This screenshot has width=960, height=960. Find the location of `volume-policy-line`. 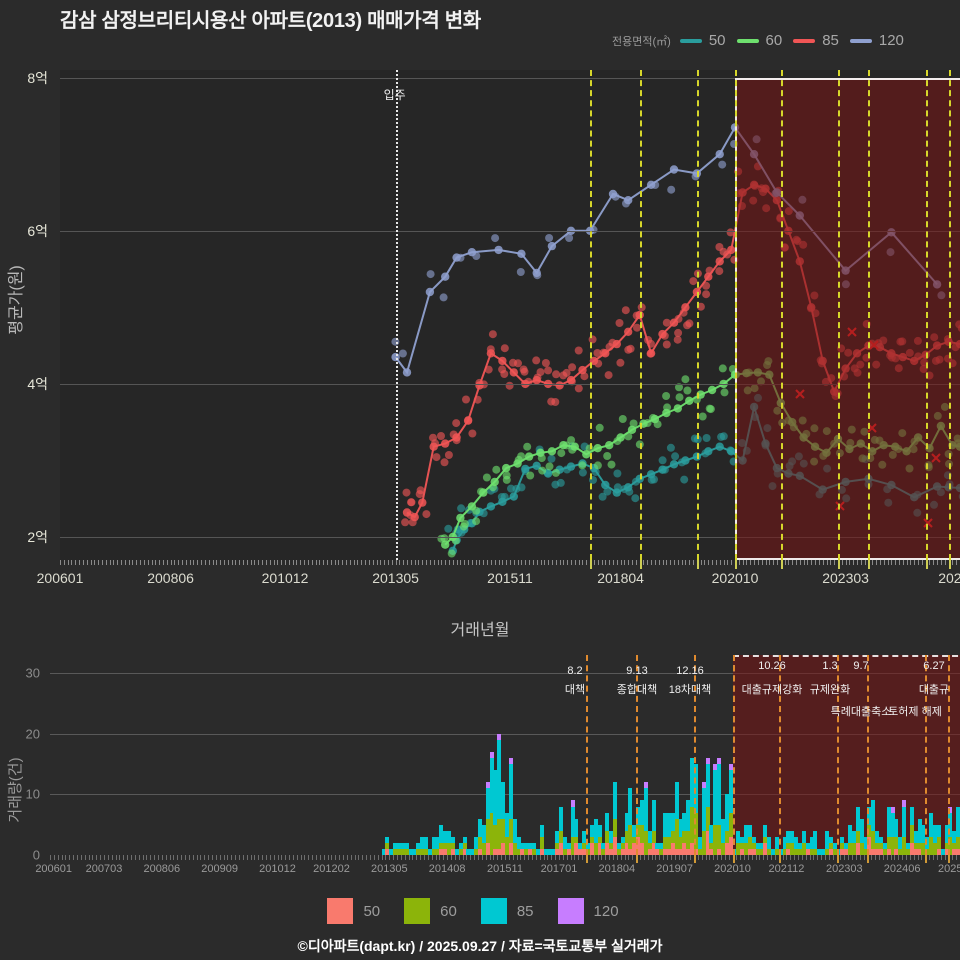

volume-policy-line is located at coordinates (837, 755).